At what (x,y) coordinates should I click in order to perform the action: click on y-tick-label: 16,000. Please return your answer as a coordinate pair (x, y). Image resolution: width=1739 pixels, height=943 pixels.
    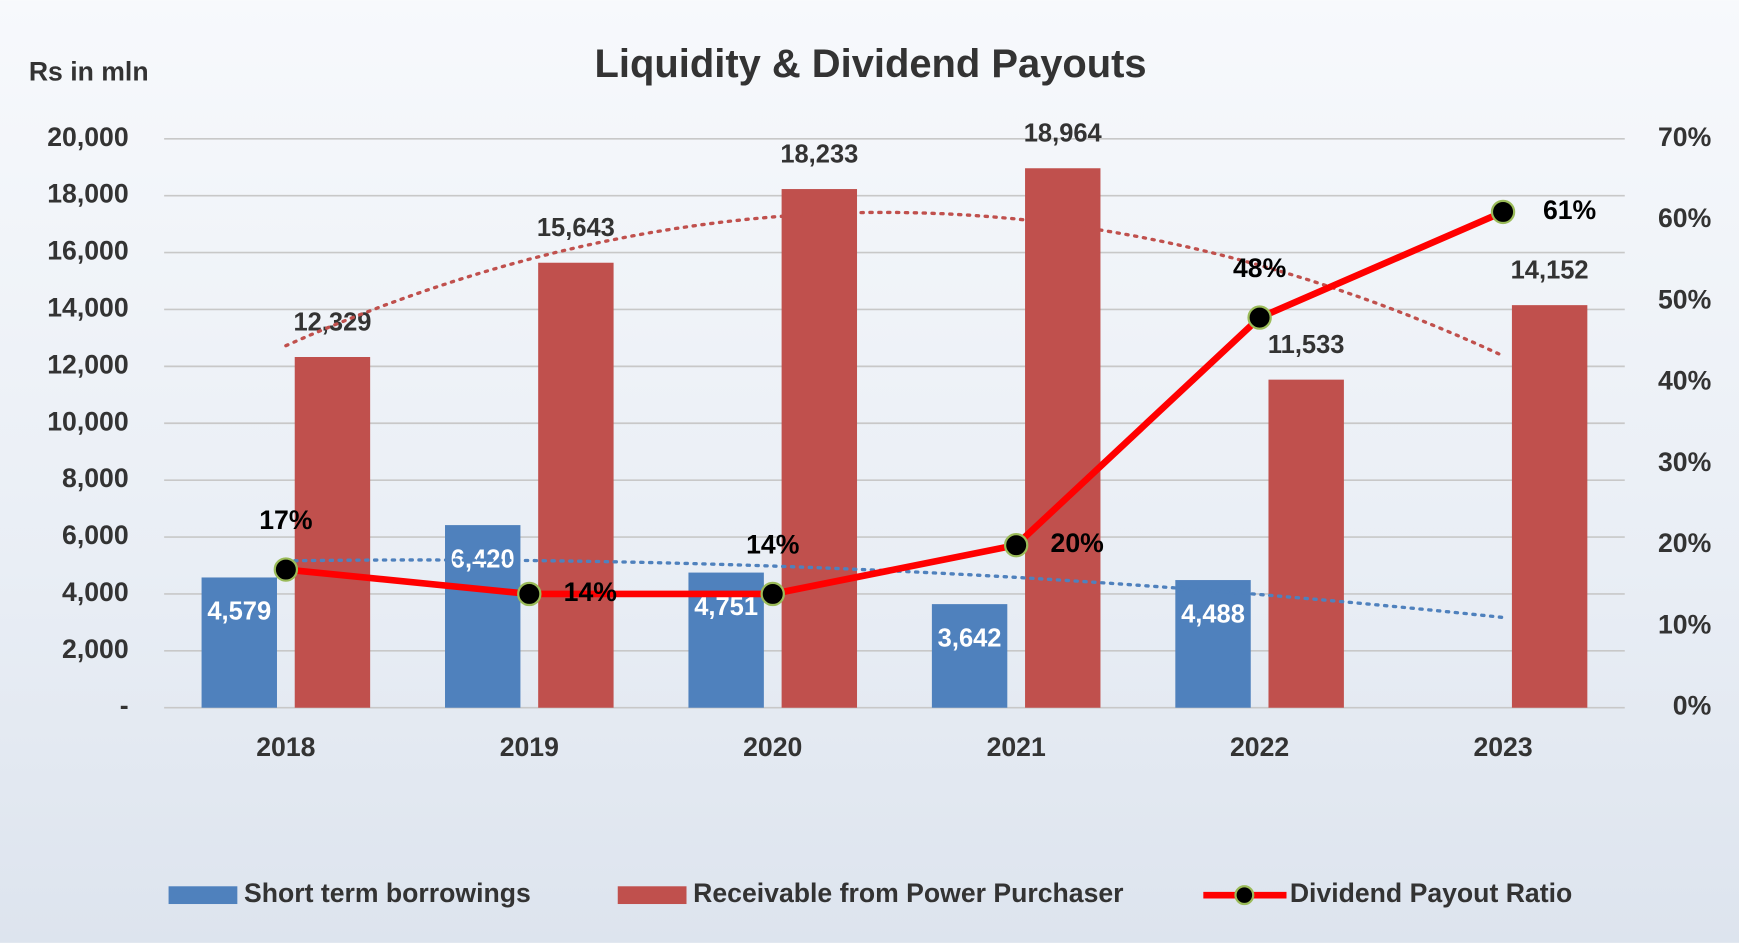
    Looking at the image, I should click on (87, 251).